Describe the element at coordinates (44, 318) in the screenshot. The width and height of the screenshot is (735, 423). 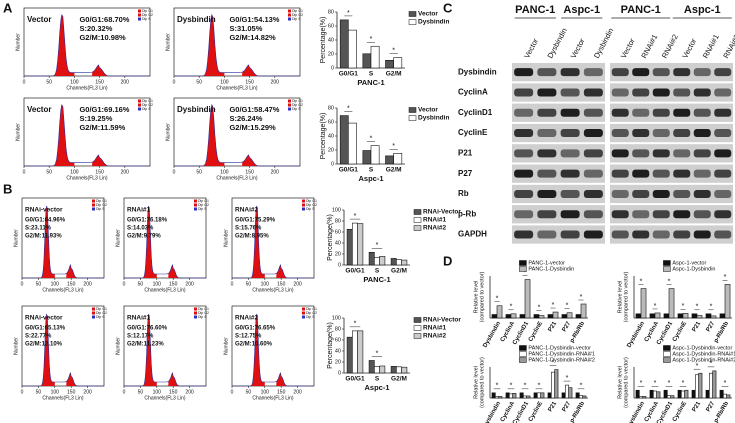
I see `sample-name: RNAi-vector` at that location.